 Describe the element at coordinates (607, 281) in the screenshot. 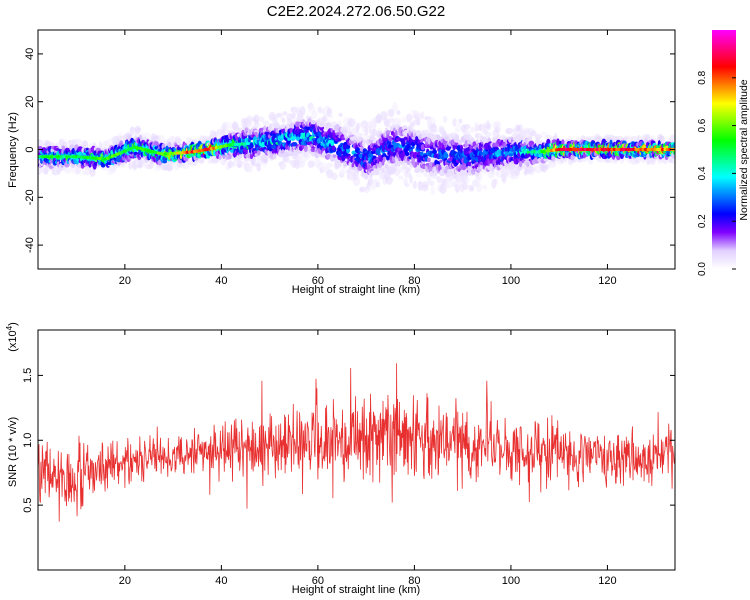

I see `x-tick-label: 120` at that location.